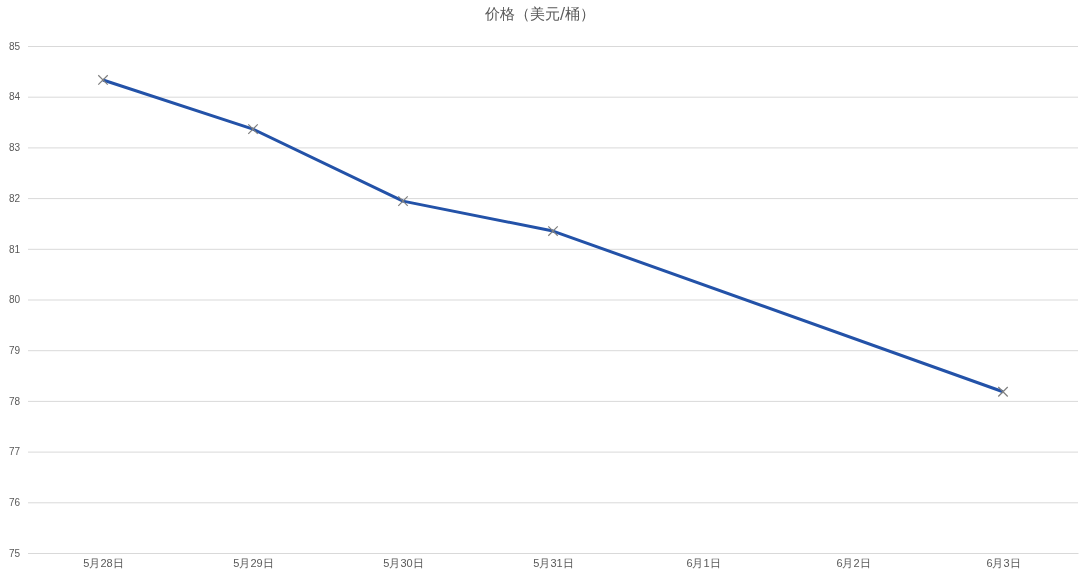 The height and width of the screenshot is (575, 1080). I want to click on x-tick-label: 6月3日, so click(1003, 562).